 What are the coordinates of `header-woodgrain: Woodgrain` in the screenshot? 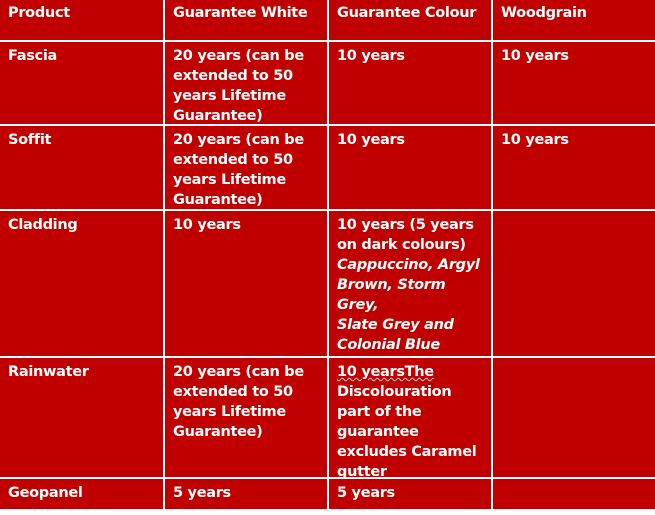 It's located at (574, 20).